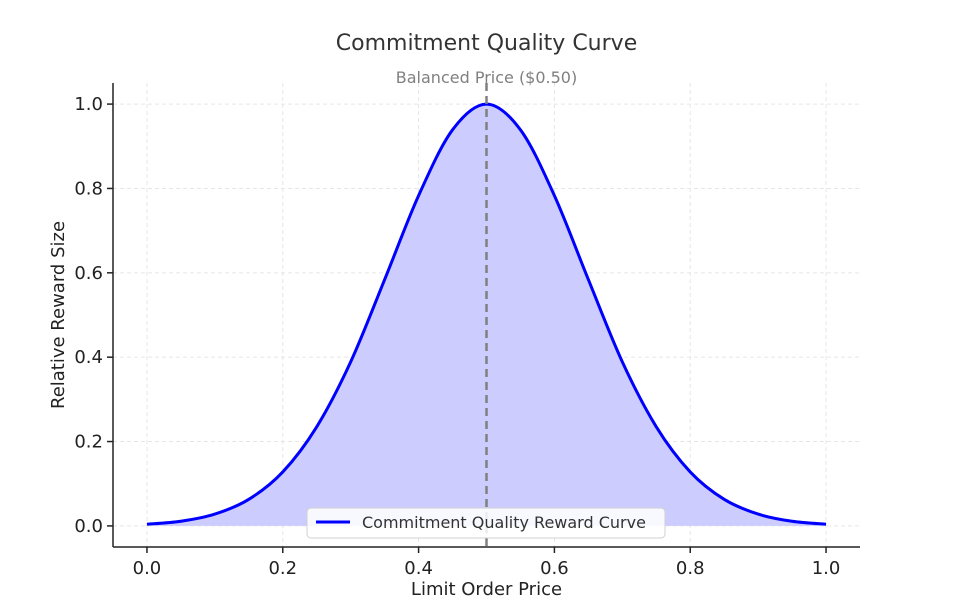 The image size is (957, 604). What do you see at coordinates (282, 568) in the screenshot?
I see `x-tick-label: 0.2` at bounding box center [282, 568].